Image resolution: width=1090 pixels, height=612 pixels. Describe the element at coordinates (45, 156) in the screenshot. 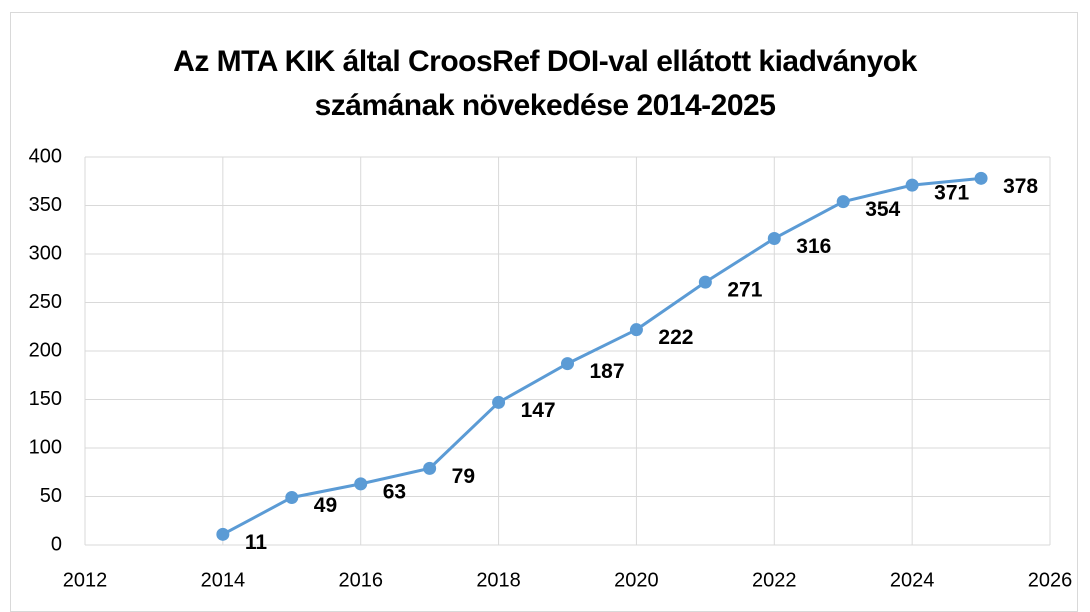

I see `y-tick-label: 400` at that location.